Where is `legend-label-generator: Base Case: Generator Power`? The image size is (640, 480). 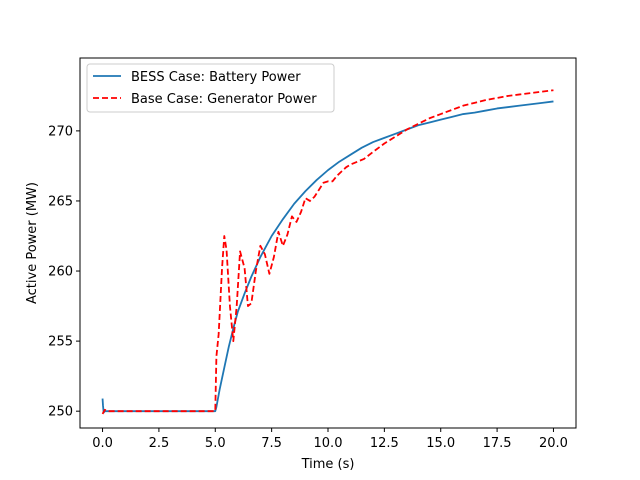 legend-label-generator: Base Case: Generator Power is located at coordinates (224, 99).